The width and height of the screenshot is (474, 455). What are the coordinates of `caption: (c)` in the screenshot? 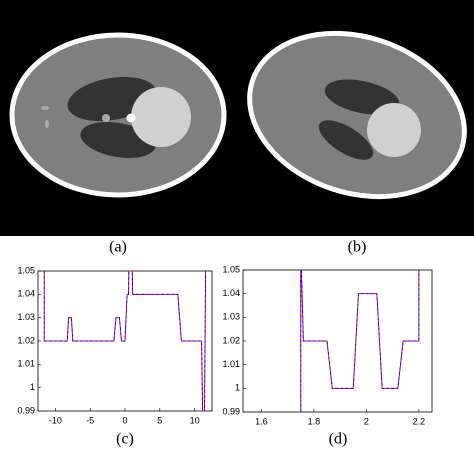 It's located at (125, 439).